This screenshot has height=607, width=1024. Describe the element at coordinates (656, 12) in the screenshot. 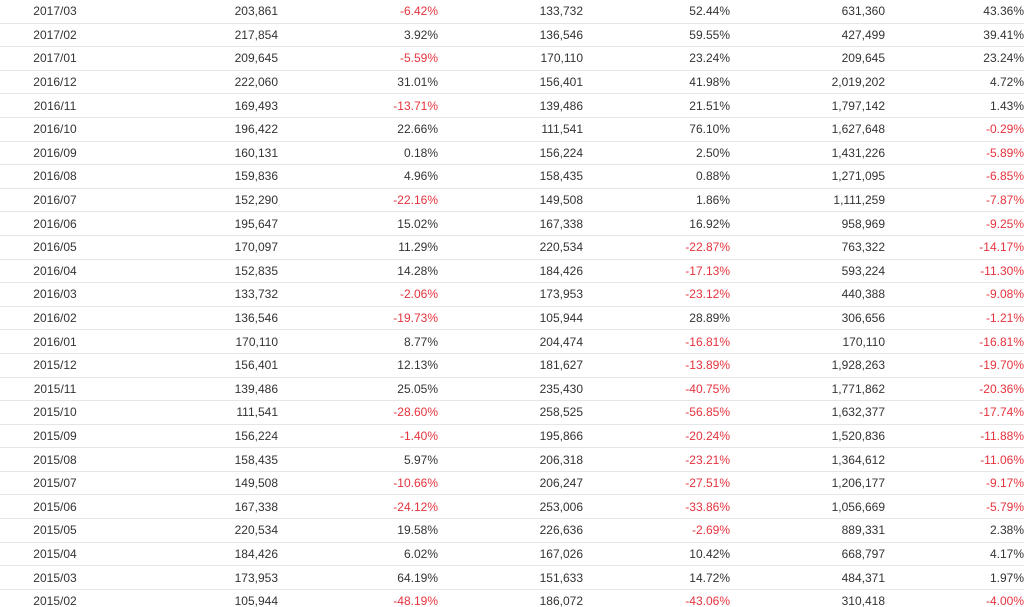

I see `percent-change-cell: 52.44%` at that location.